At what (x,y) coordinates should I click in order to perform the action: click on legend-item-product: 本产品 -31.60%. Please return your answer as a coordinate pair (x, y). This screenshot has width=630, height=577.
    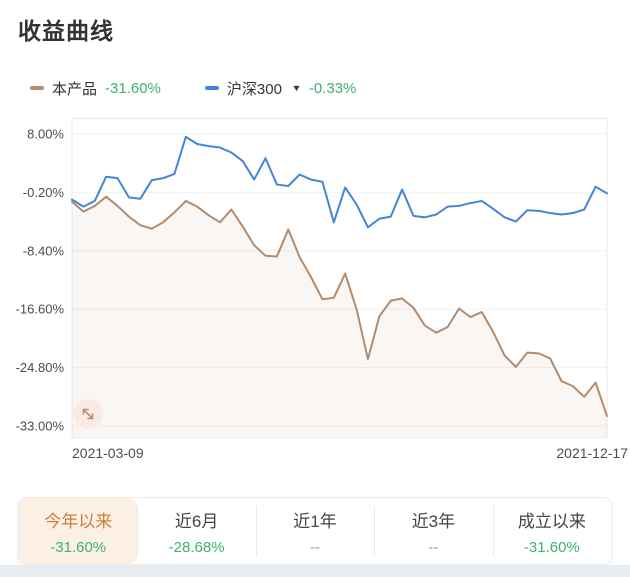
    Looking at the image, I should click on (95, 88).